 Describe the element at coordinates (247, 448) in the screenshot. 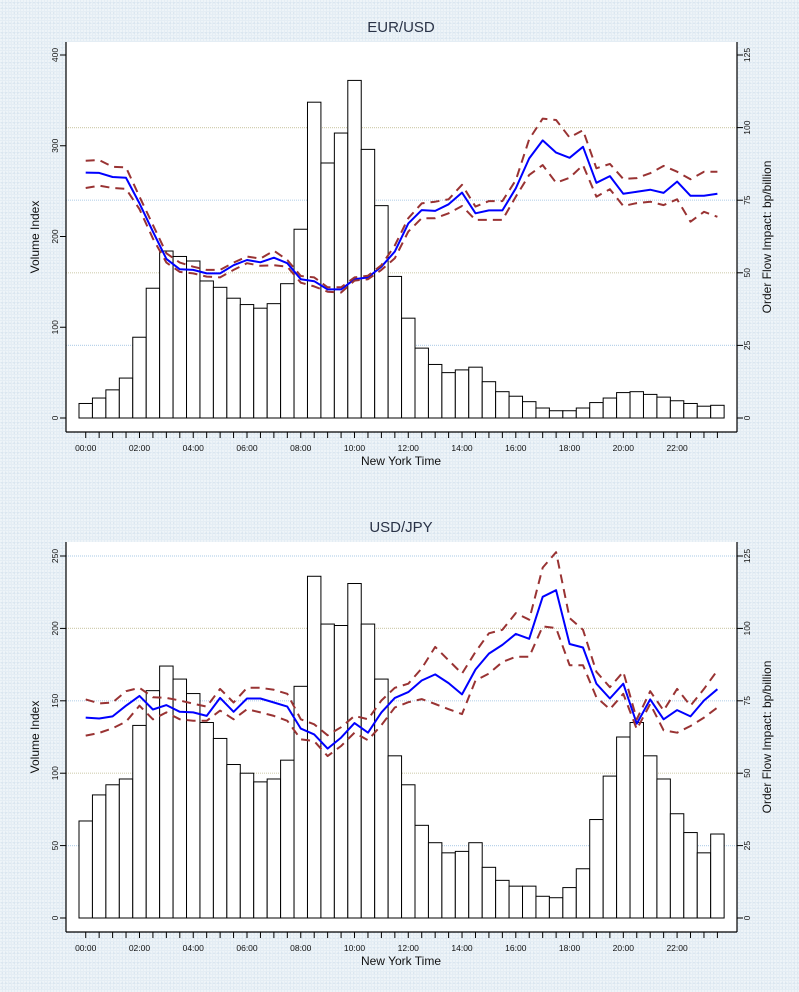

I see `x-tick-label: 06:00` at that location.